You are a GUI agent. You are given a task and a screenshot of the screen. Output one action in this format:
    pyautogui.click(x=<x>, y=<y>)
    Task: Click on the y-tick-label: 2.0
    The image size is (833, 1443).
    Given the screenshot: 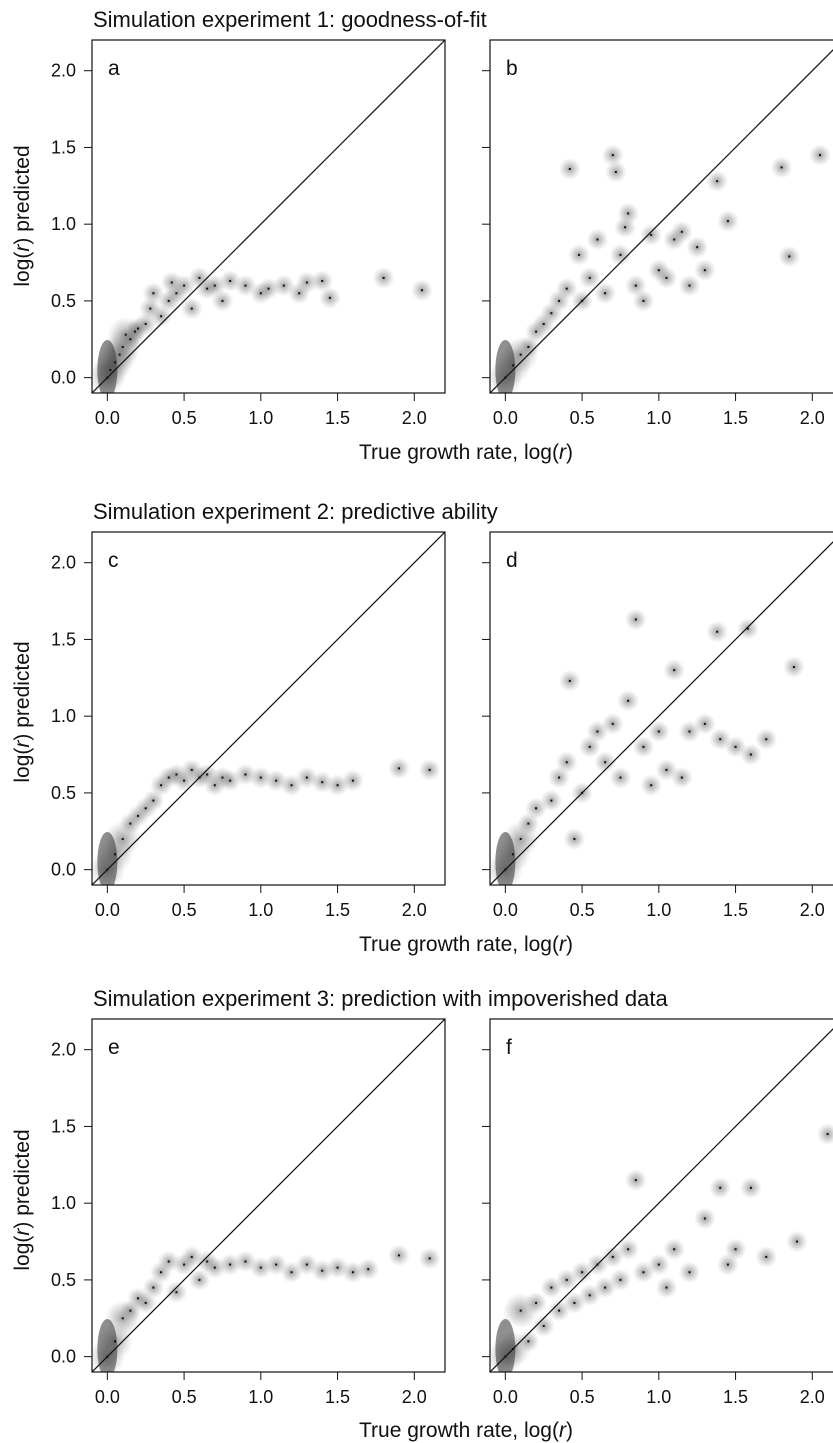 What is the action you would take?
    pyautogui.click(x=63, y=71)
    